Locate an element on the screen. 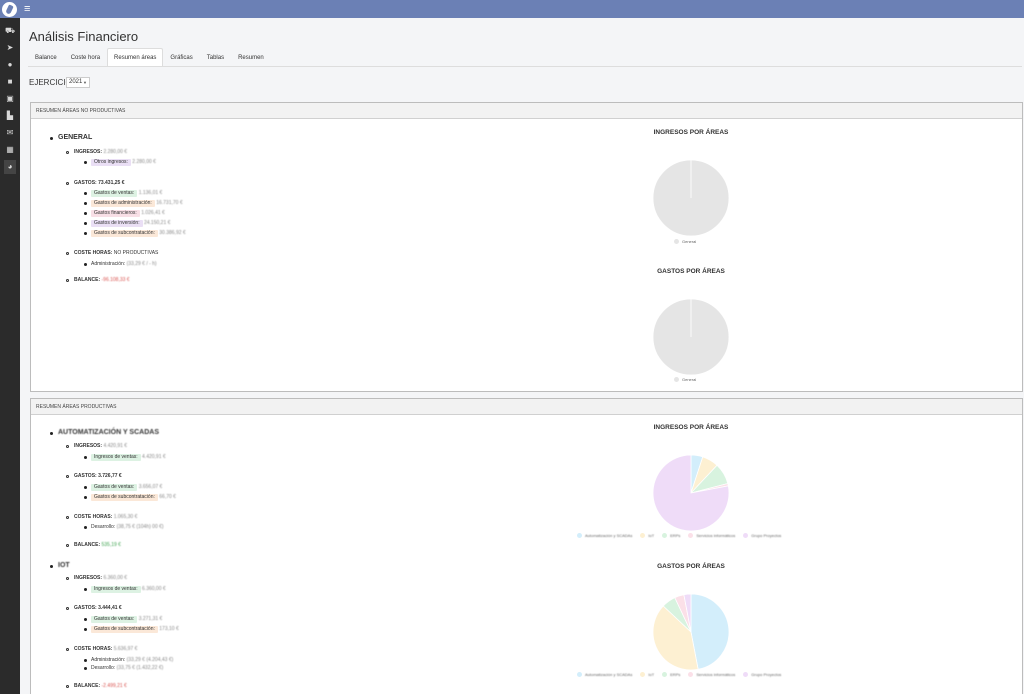  item-name: Desarrollo: is located at coordinates (103, 527).